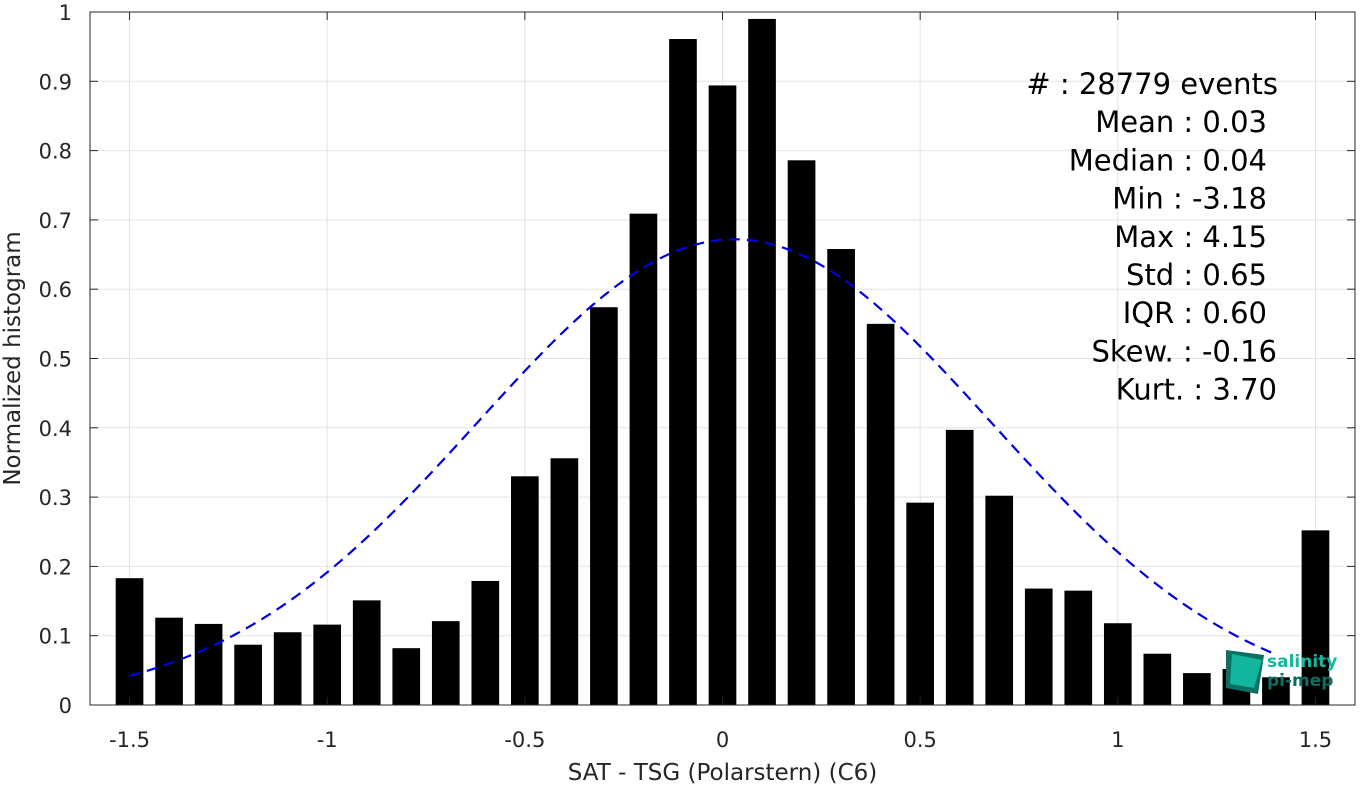 This screenshot has height=785, width=1367. Describe the element at coordinates (327, 740) in the screenshot. I see `x-tick-label: -1` at that location.